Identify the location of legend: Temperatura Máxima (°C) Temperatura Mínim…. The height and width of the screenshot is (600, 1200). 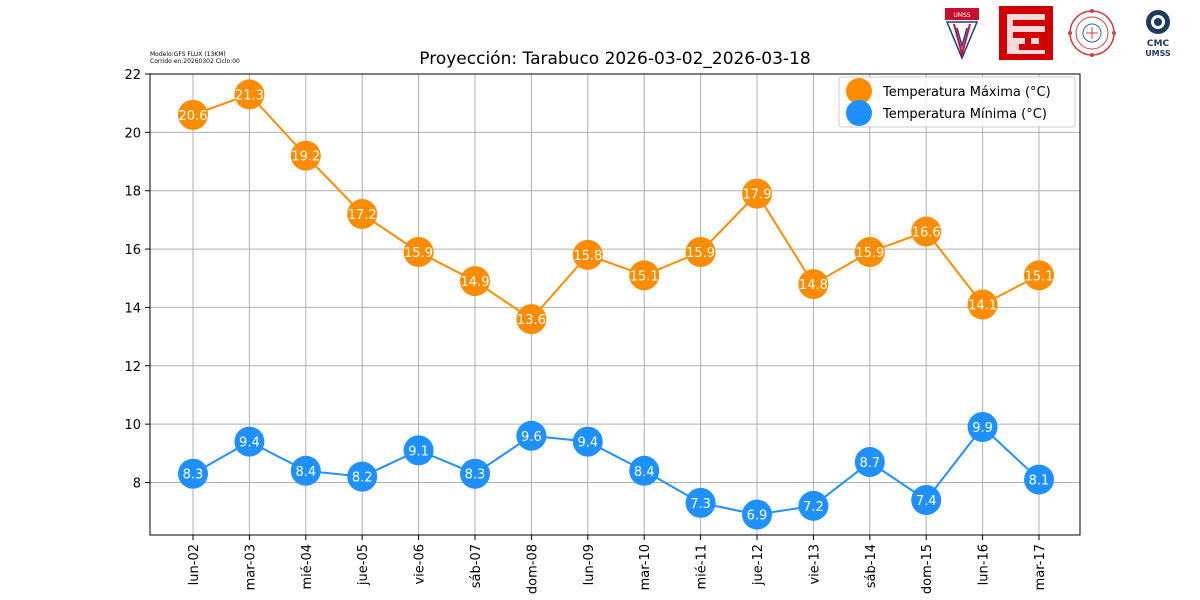
(957, 102).